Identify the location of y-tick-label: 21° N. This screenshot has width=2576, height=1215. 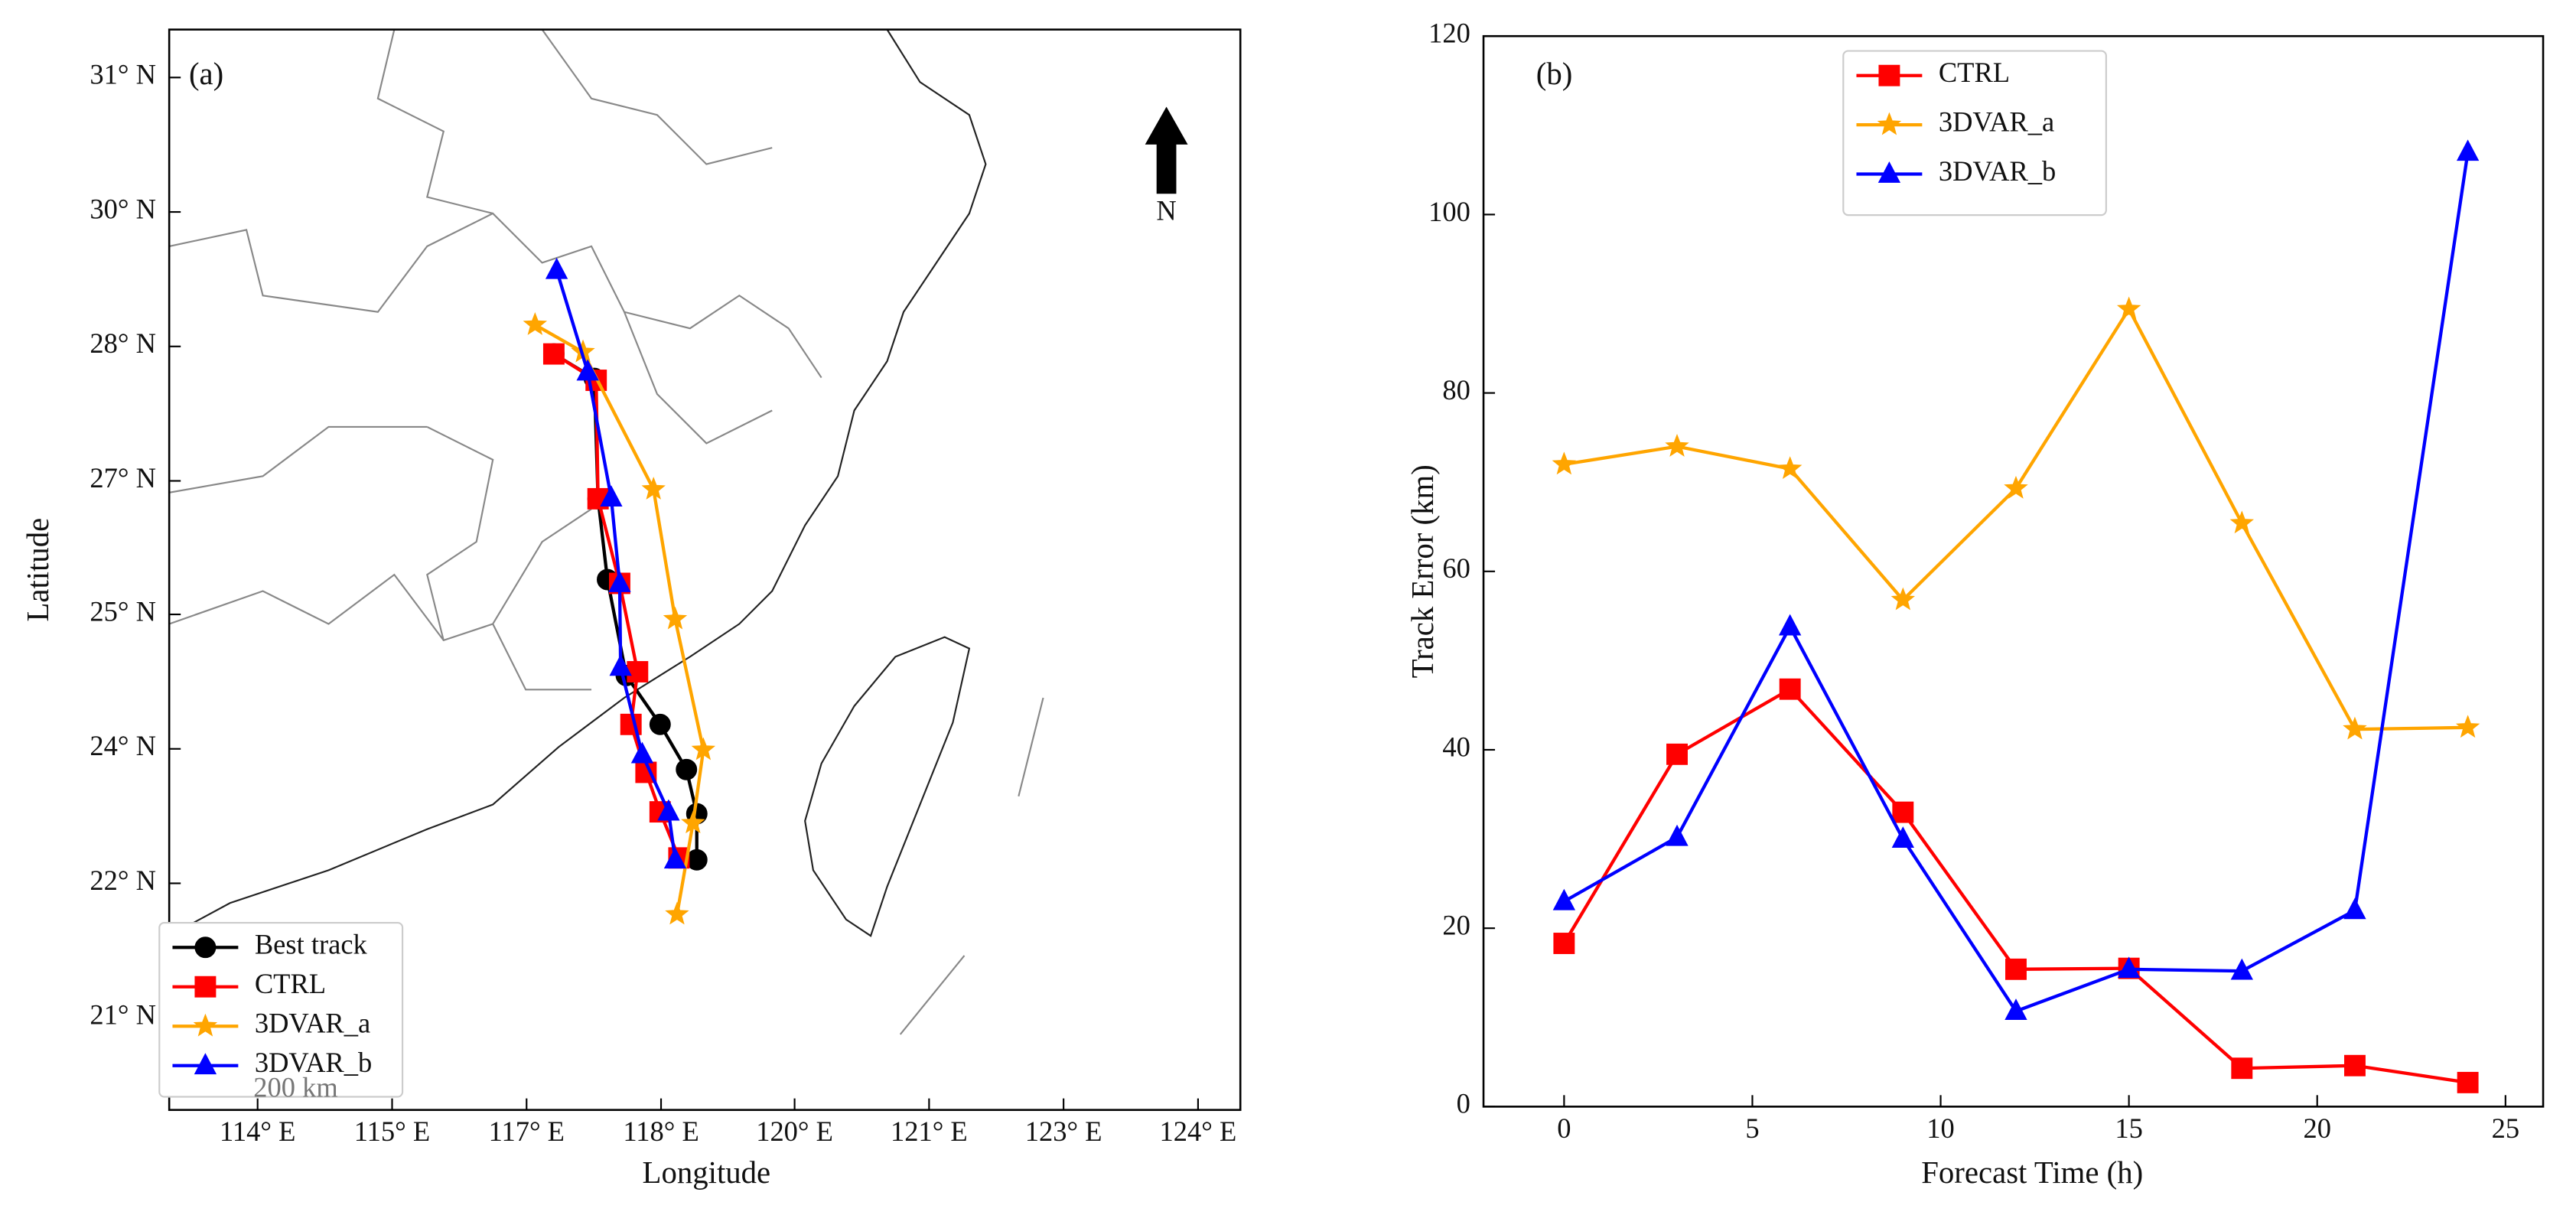
(123, 1015).